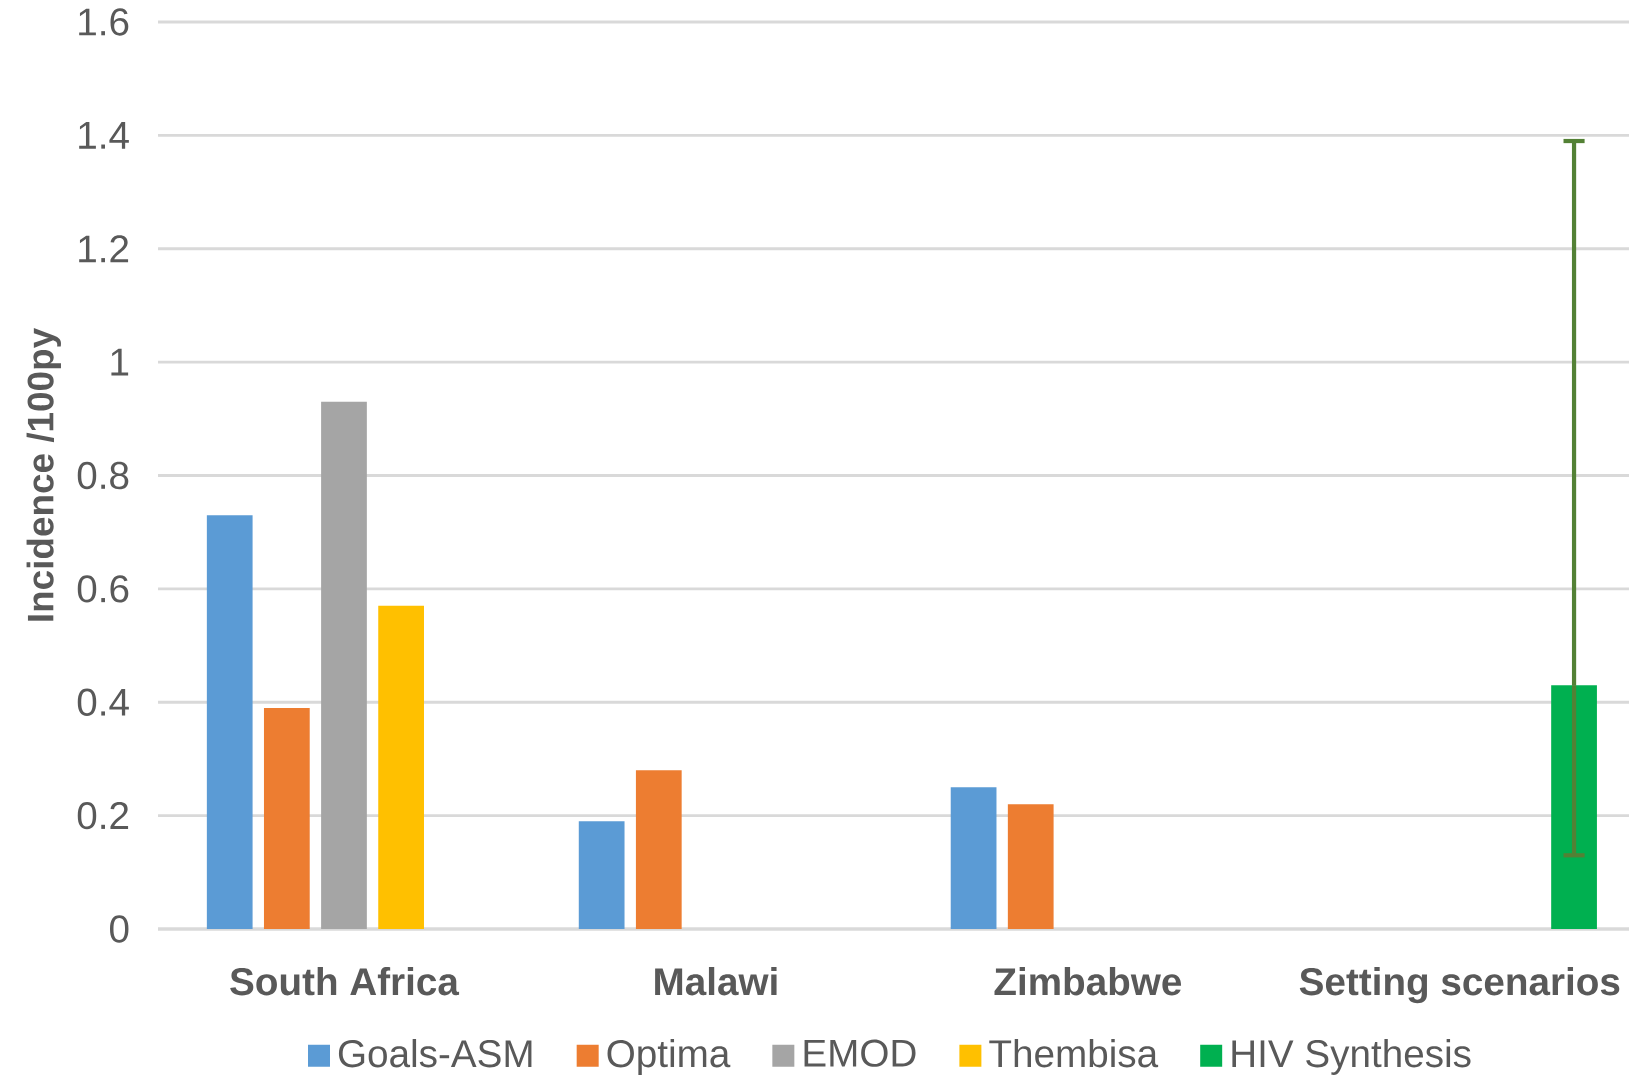 This screenshot has height=1092, width=1629. Describe the element at coordinates (103, 702) in the screenshot. I see `y-tick-label: 0.4` at that location.